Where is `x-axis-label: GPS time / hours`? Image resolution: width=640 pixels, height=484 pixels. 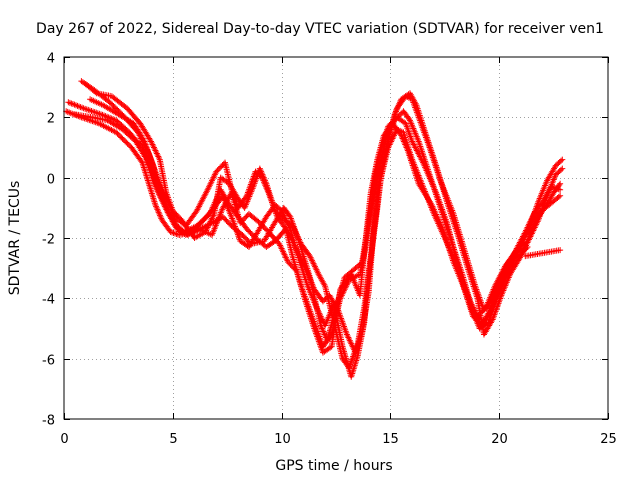
x-axis-label: GPS time / hours is located at coordinates (333, 466).